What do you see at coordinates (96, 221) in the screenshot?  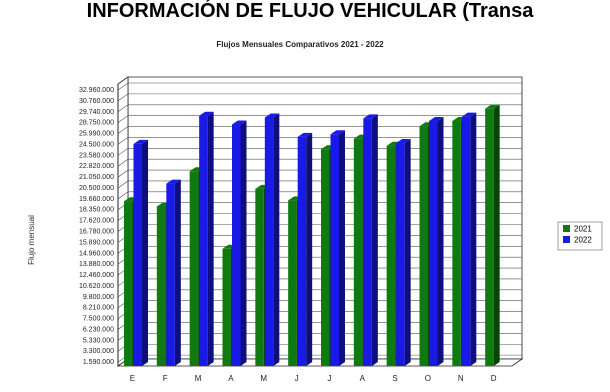 I see `y-tick-label: 17.620.000` at bounding box center [96, 221].